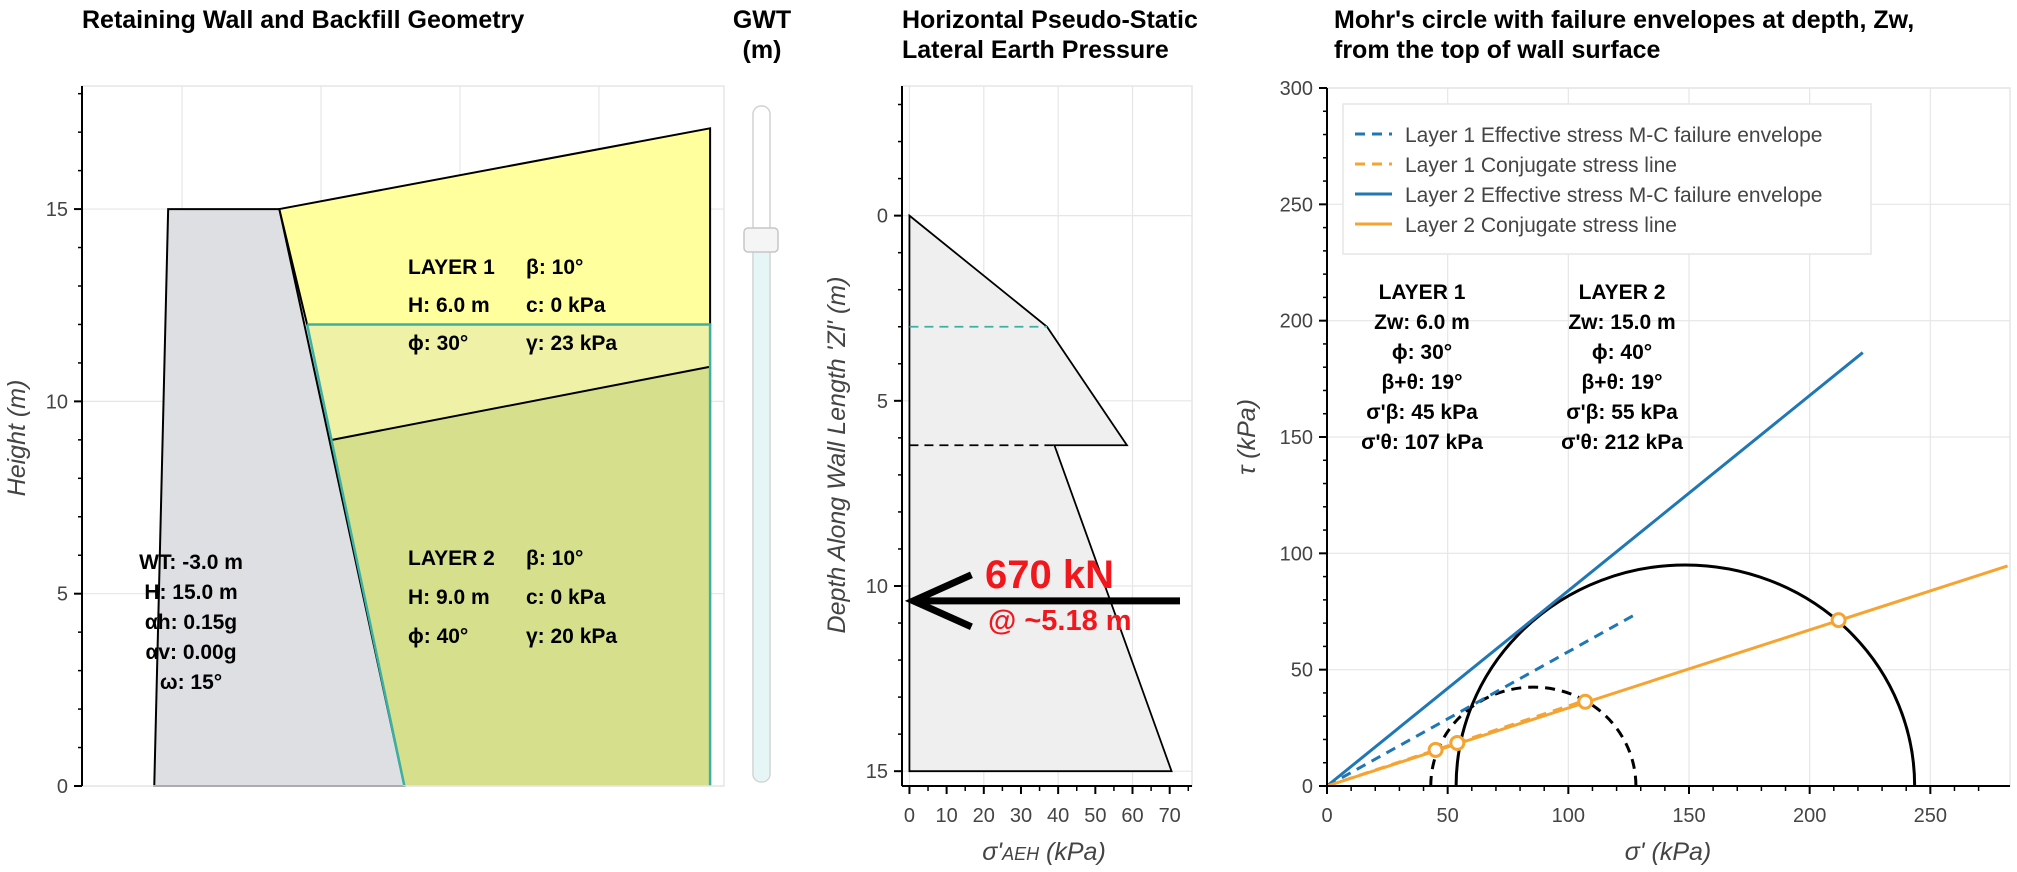  What do you see at coordinates (1050, 20) in the screenshot?
I see `pressure-title-line1: Horizontal Pseudo-Static` at bounding box center [1050, 20].